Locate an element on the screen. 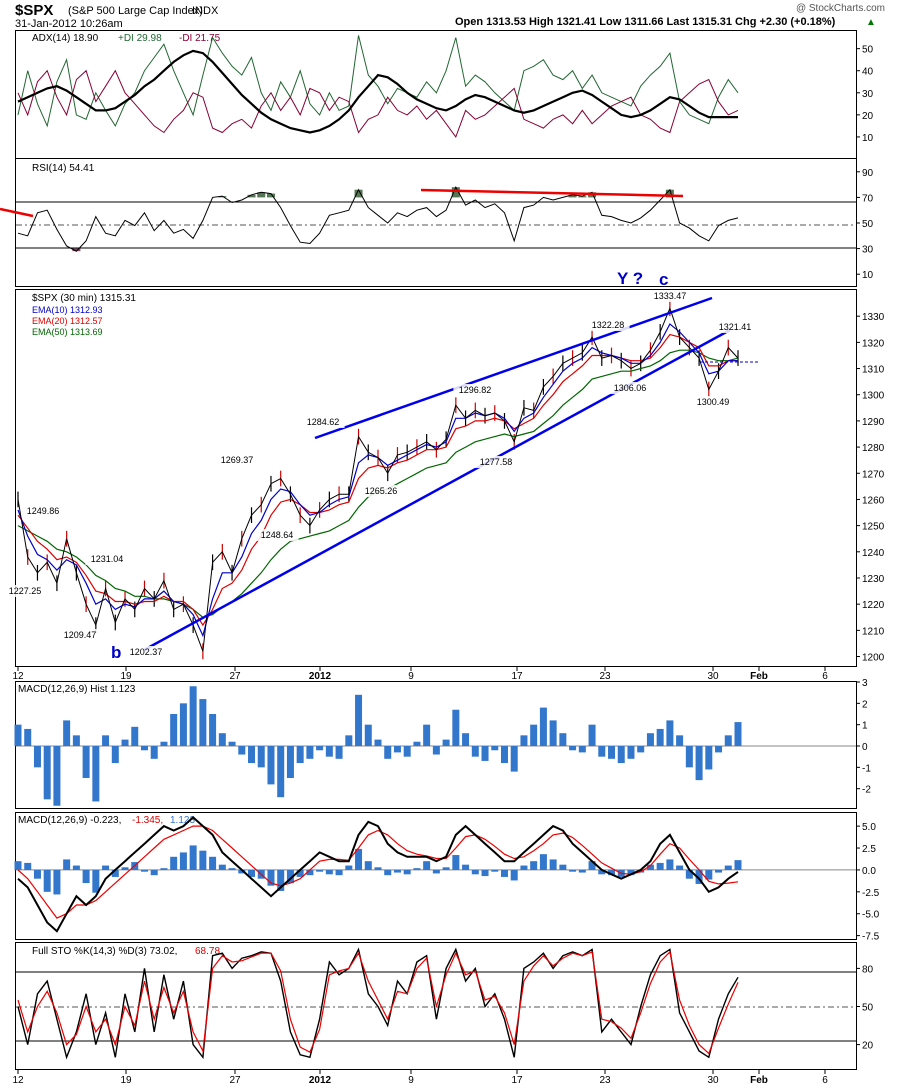  y-tick-label: 20 is located at coordinates (868, 116).